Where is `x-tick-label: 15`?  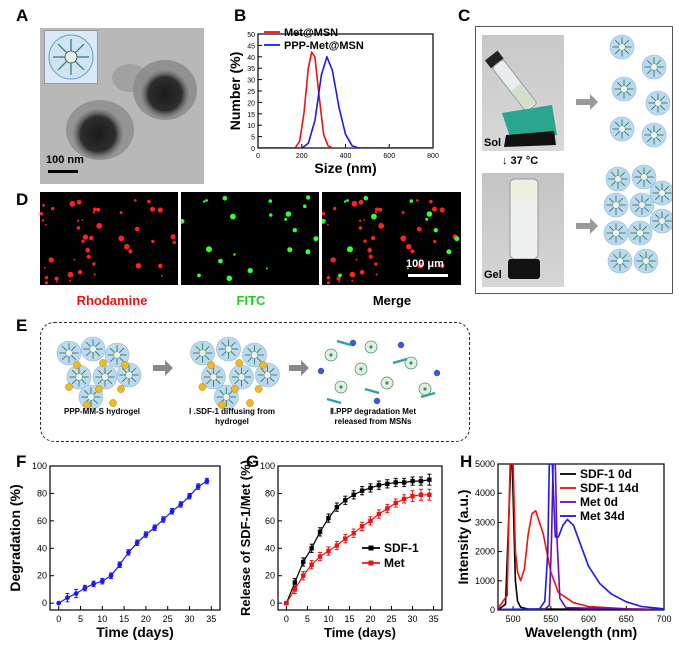
x-tick-label: 15 is located at coordinates (124, 619).